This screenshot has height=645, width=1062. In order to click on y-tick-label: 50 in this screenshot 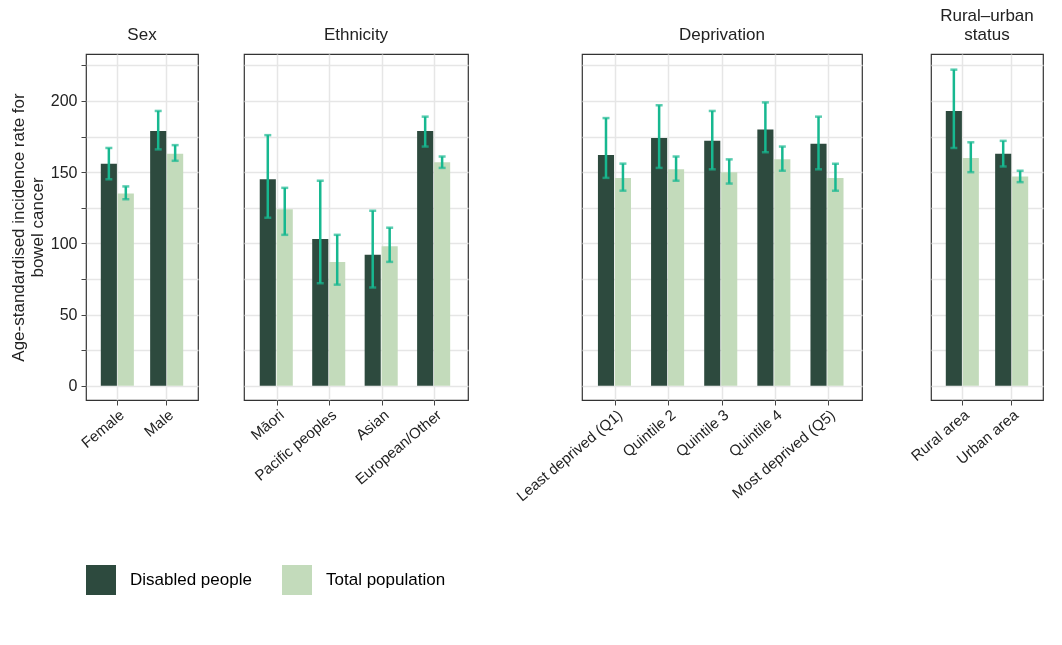, I will do `click(68, 315)`.